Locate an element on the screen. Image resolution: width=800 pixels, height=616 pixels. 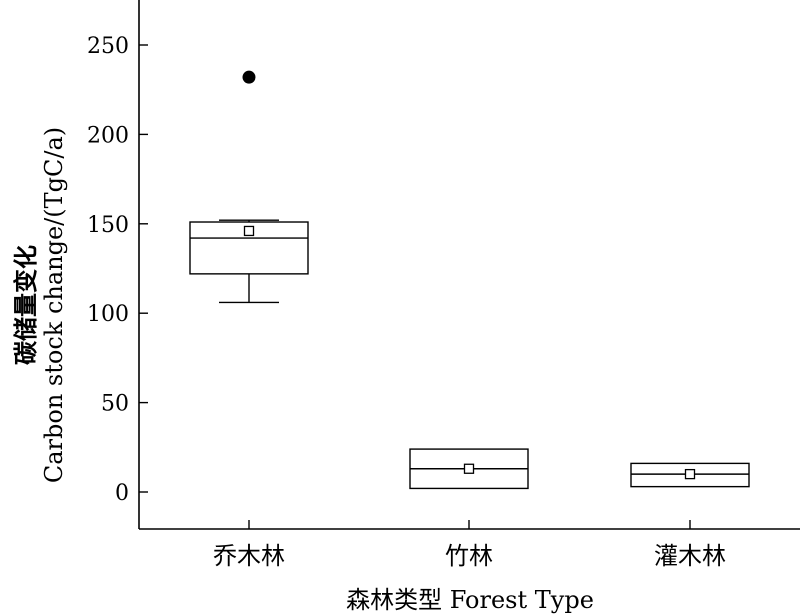
y-tick-label: 250 is located at coordinates (108, 46).